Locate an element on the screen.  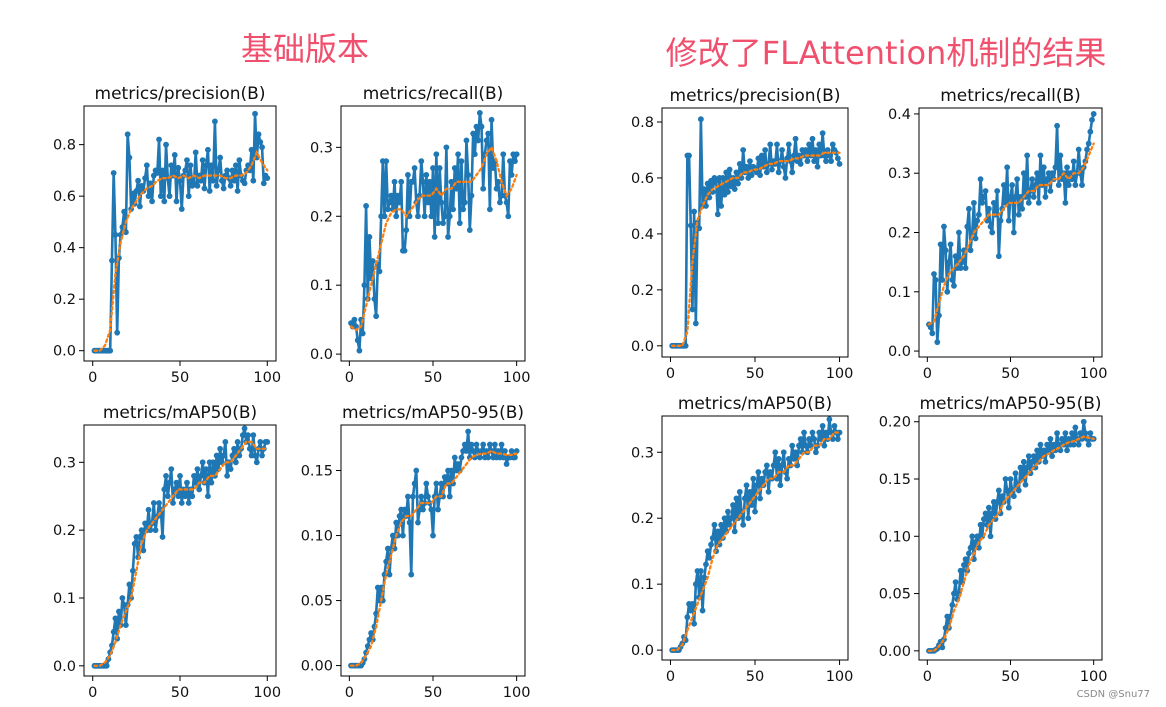
y-tick-label: 0.00 is located at coordinates (317, 667).